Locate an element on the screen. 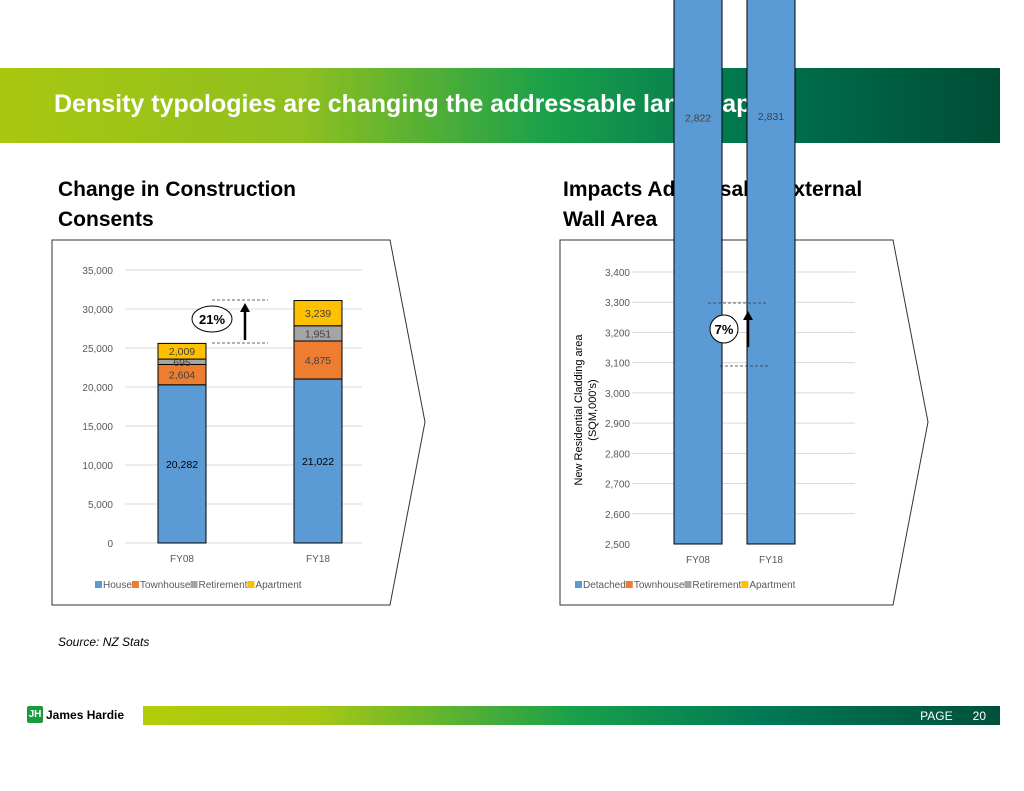  y-tick-label: 25,000 is located at coordinates (97, 349).